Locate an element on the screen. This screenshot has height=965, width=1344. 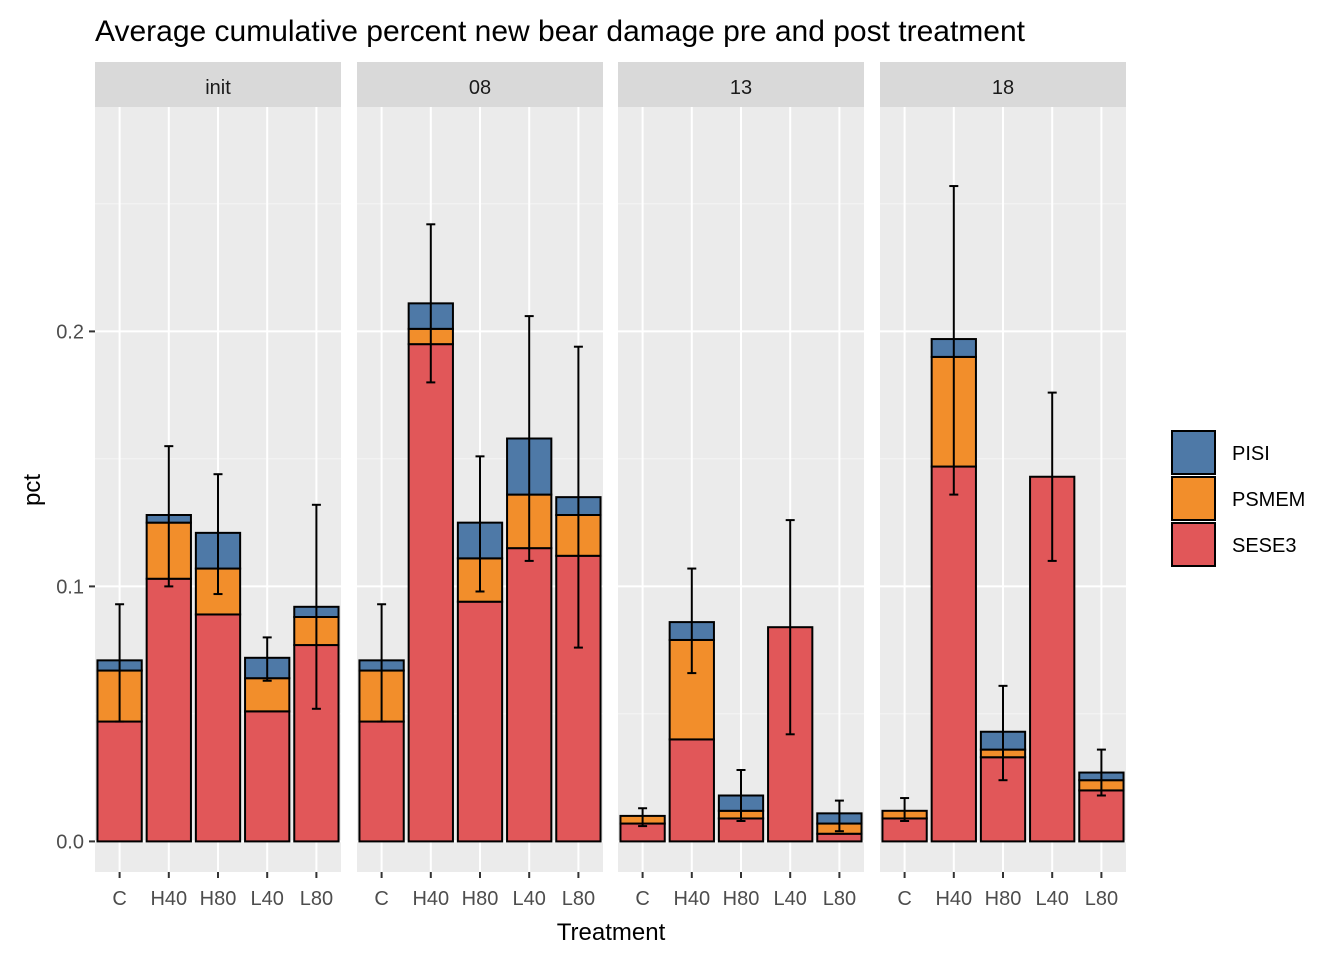
legend-label: SESE3 is located at coordinates (1264, 546).